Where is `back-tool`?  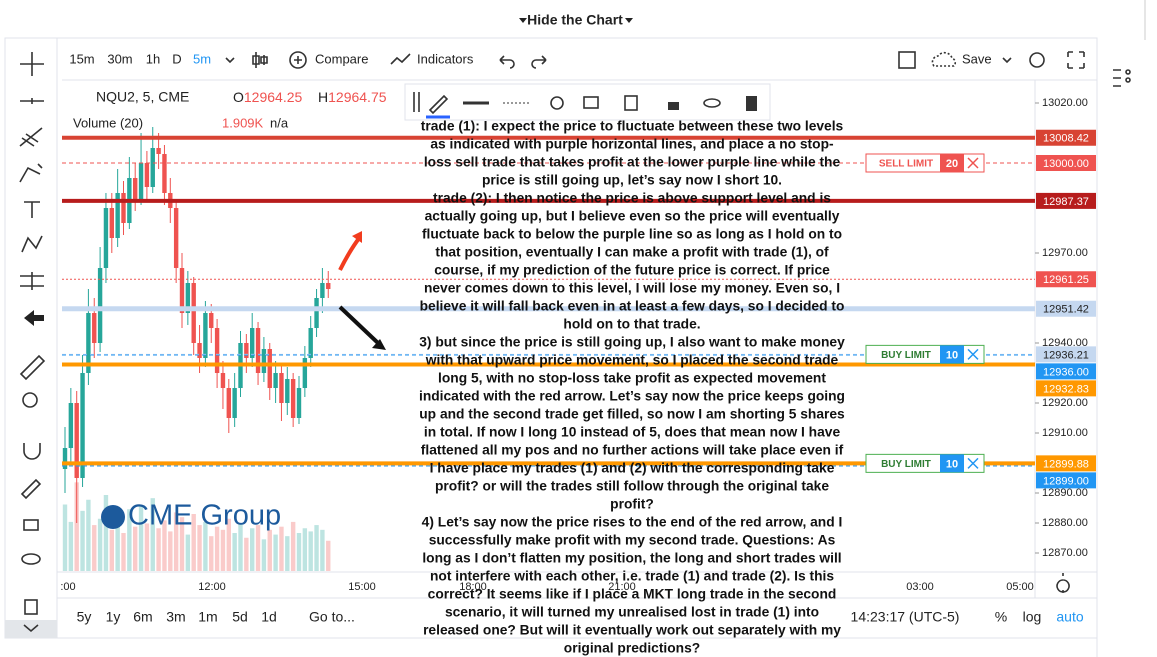 back-tool is located at coordinates (34, 318).